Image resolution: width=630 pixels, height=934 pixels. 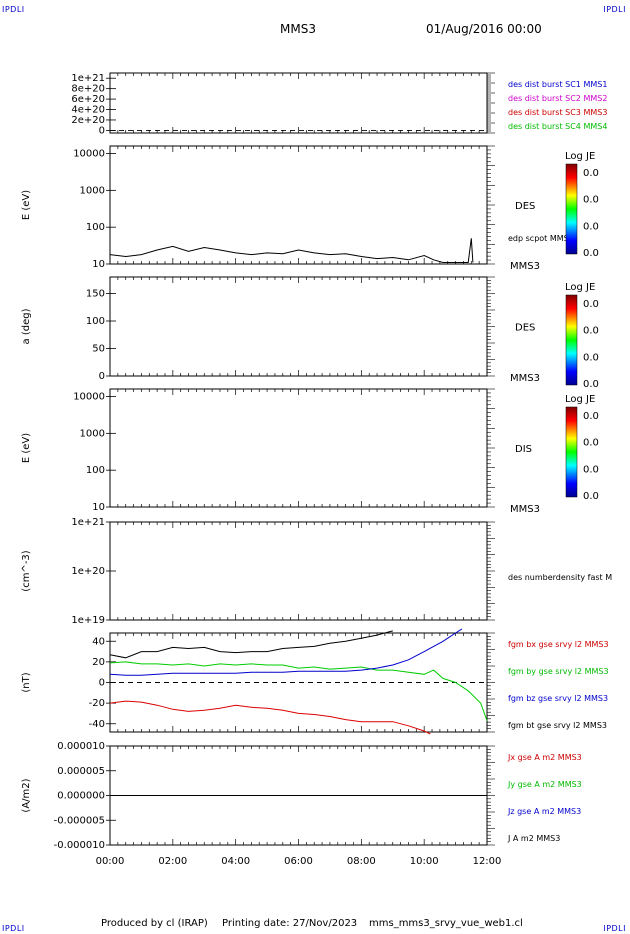 What do you see at coordinates (26, 326) in the screenshot?
I see `p3-ylabel: a (deg)` at bounding box center [26, 326].